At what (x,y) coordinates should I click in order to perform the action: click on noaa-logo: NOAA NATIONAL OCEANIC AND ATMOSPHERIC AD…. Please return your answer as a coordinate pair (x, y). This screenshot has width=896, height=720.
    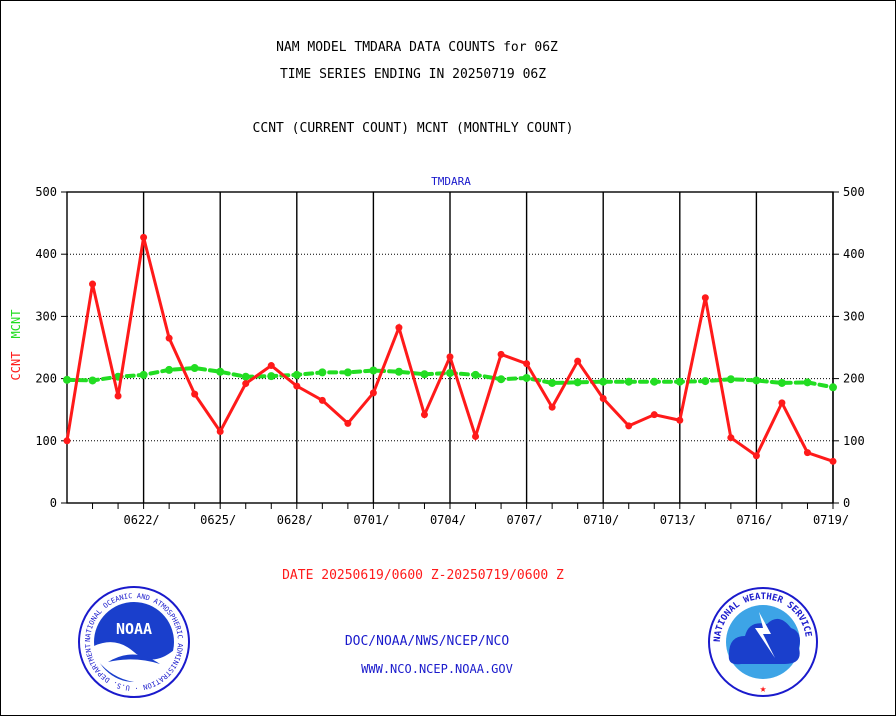
    Looking at the image, I should click on (134, 642).